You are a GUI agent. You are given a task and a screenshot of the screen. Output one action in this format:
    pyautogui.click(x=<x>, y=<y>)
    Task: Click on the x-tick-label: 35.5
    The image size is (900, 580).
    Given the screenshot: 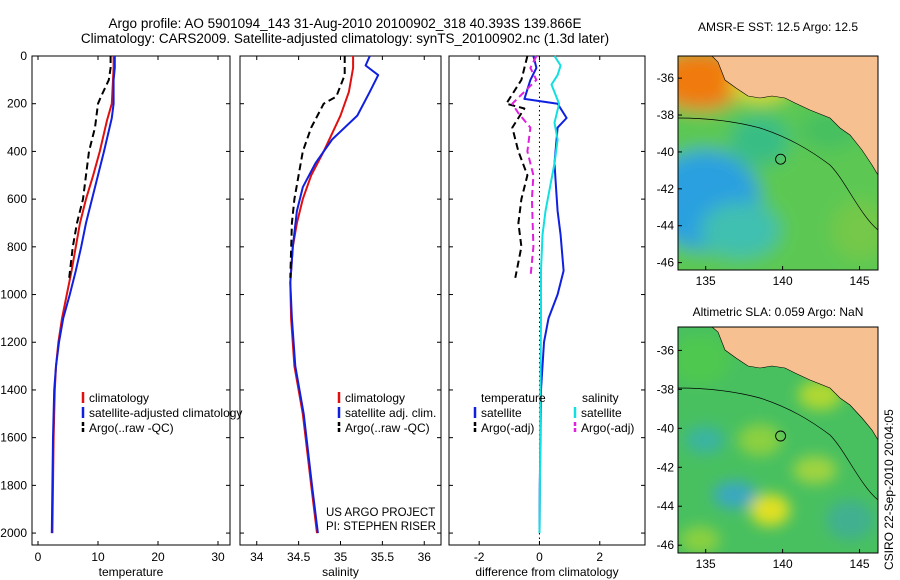 What is the action you would take?
    pyautogui.click(x=383, y=557)
    